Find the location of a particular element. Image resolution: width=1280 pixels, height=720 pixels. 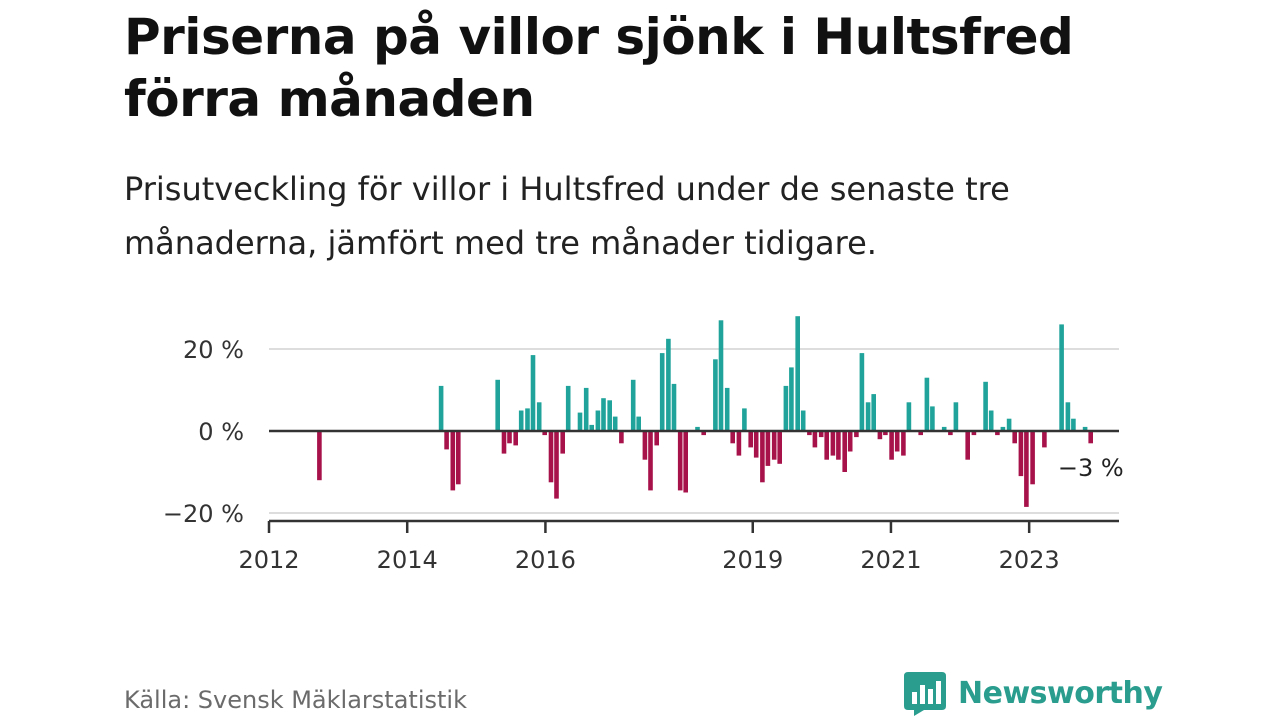

newsworthy-logo: Newsworthy is located at coordinates (1032, 693).